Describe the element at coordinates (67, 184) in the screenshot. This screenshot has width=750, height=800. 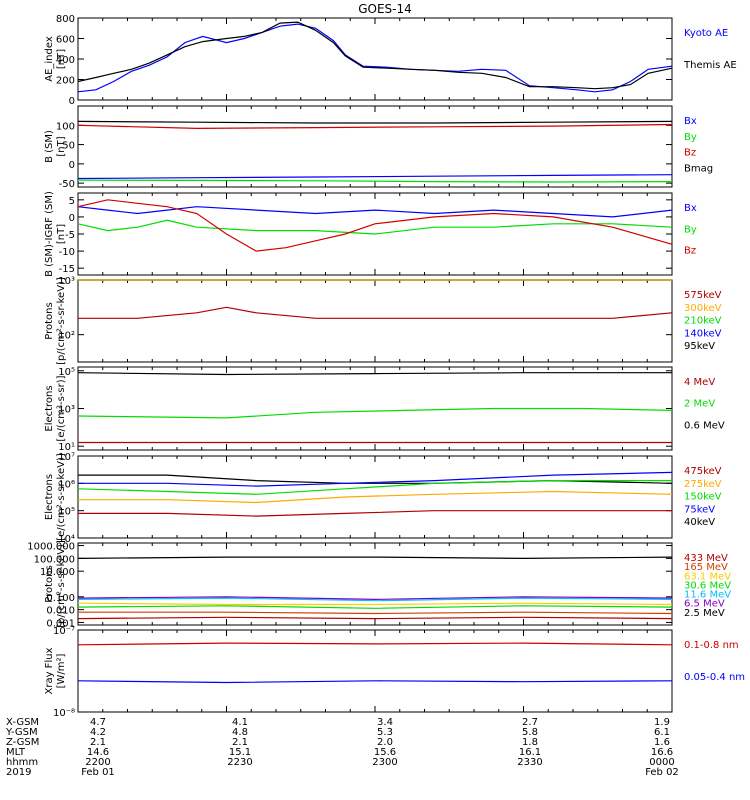
I see `y-tick-label: -50` at that location.